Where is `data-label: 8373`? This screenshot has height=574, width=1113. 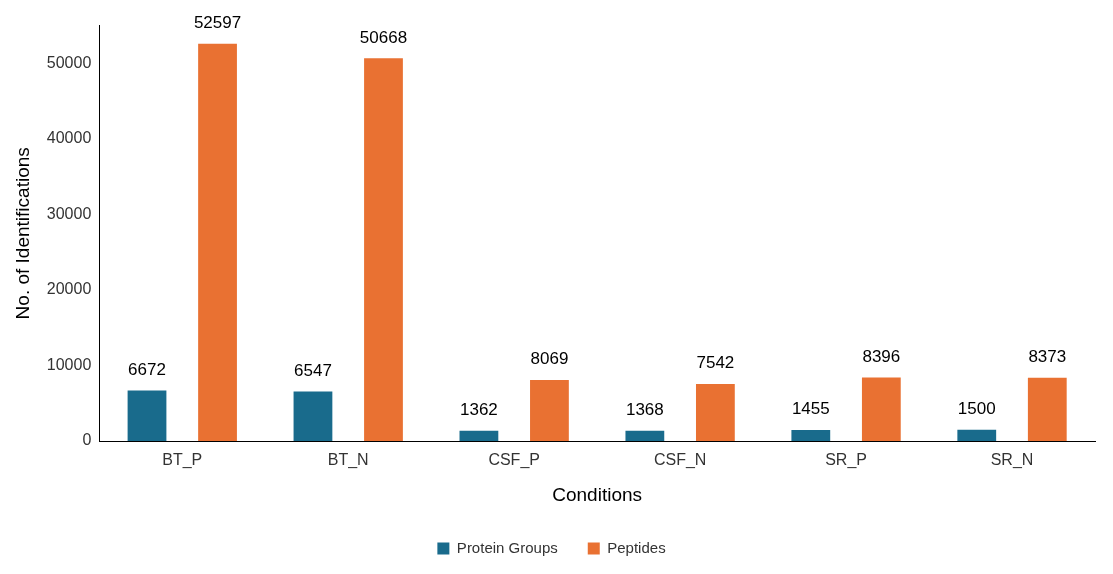 data-label: 8373 is located at coordinates (1047, 356).